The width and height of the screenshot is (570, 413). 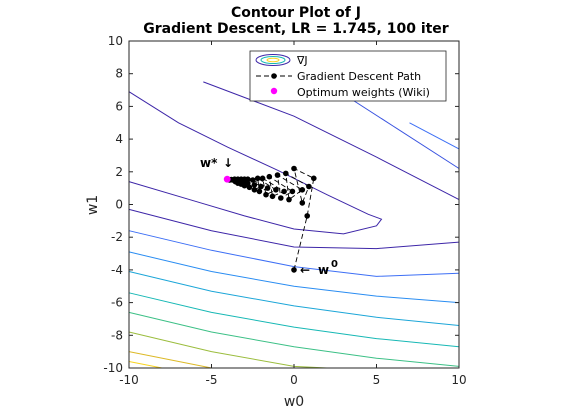 What do you see at coordinates (294, 380) in the screenshot?
I see `x-tick-label-2: 0` at bounding box center [294, 380].